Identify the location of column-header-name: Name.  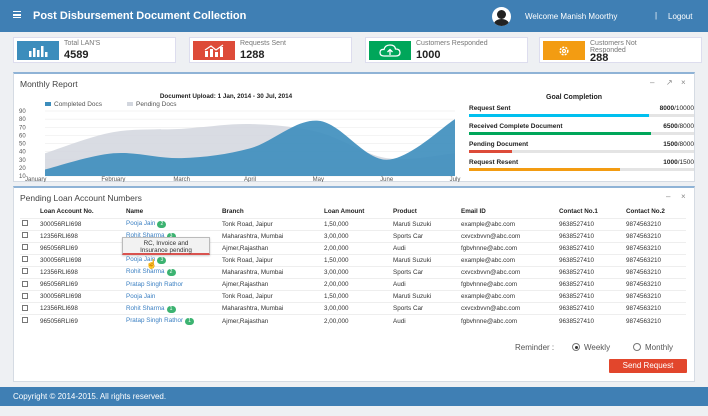
(135, 211).